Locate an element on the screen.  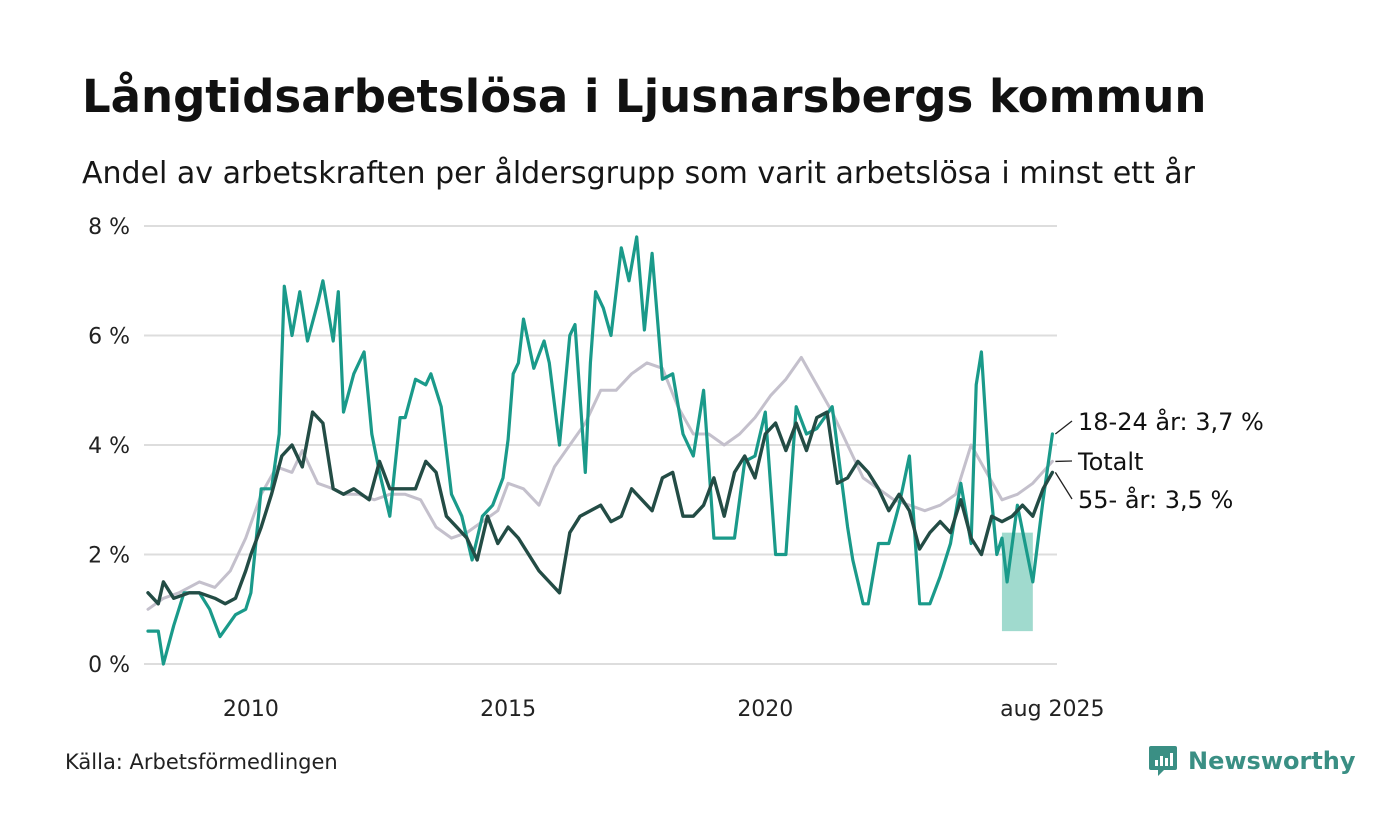
brand-name: Newsworthy is located at coordinates (1272, 761).